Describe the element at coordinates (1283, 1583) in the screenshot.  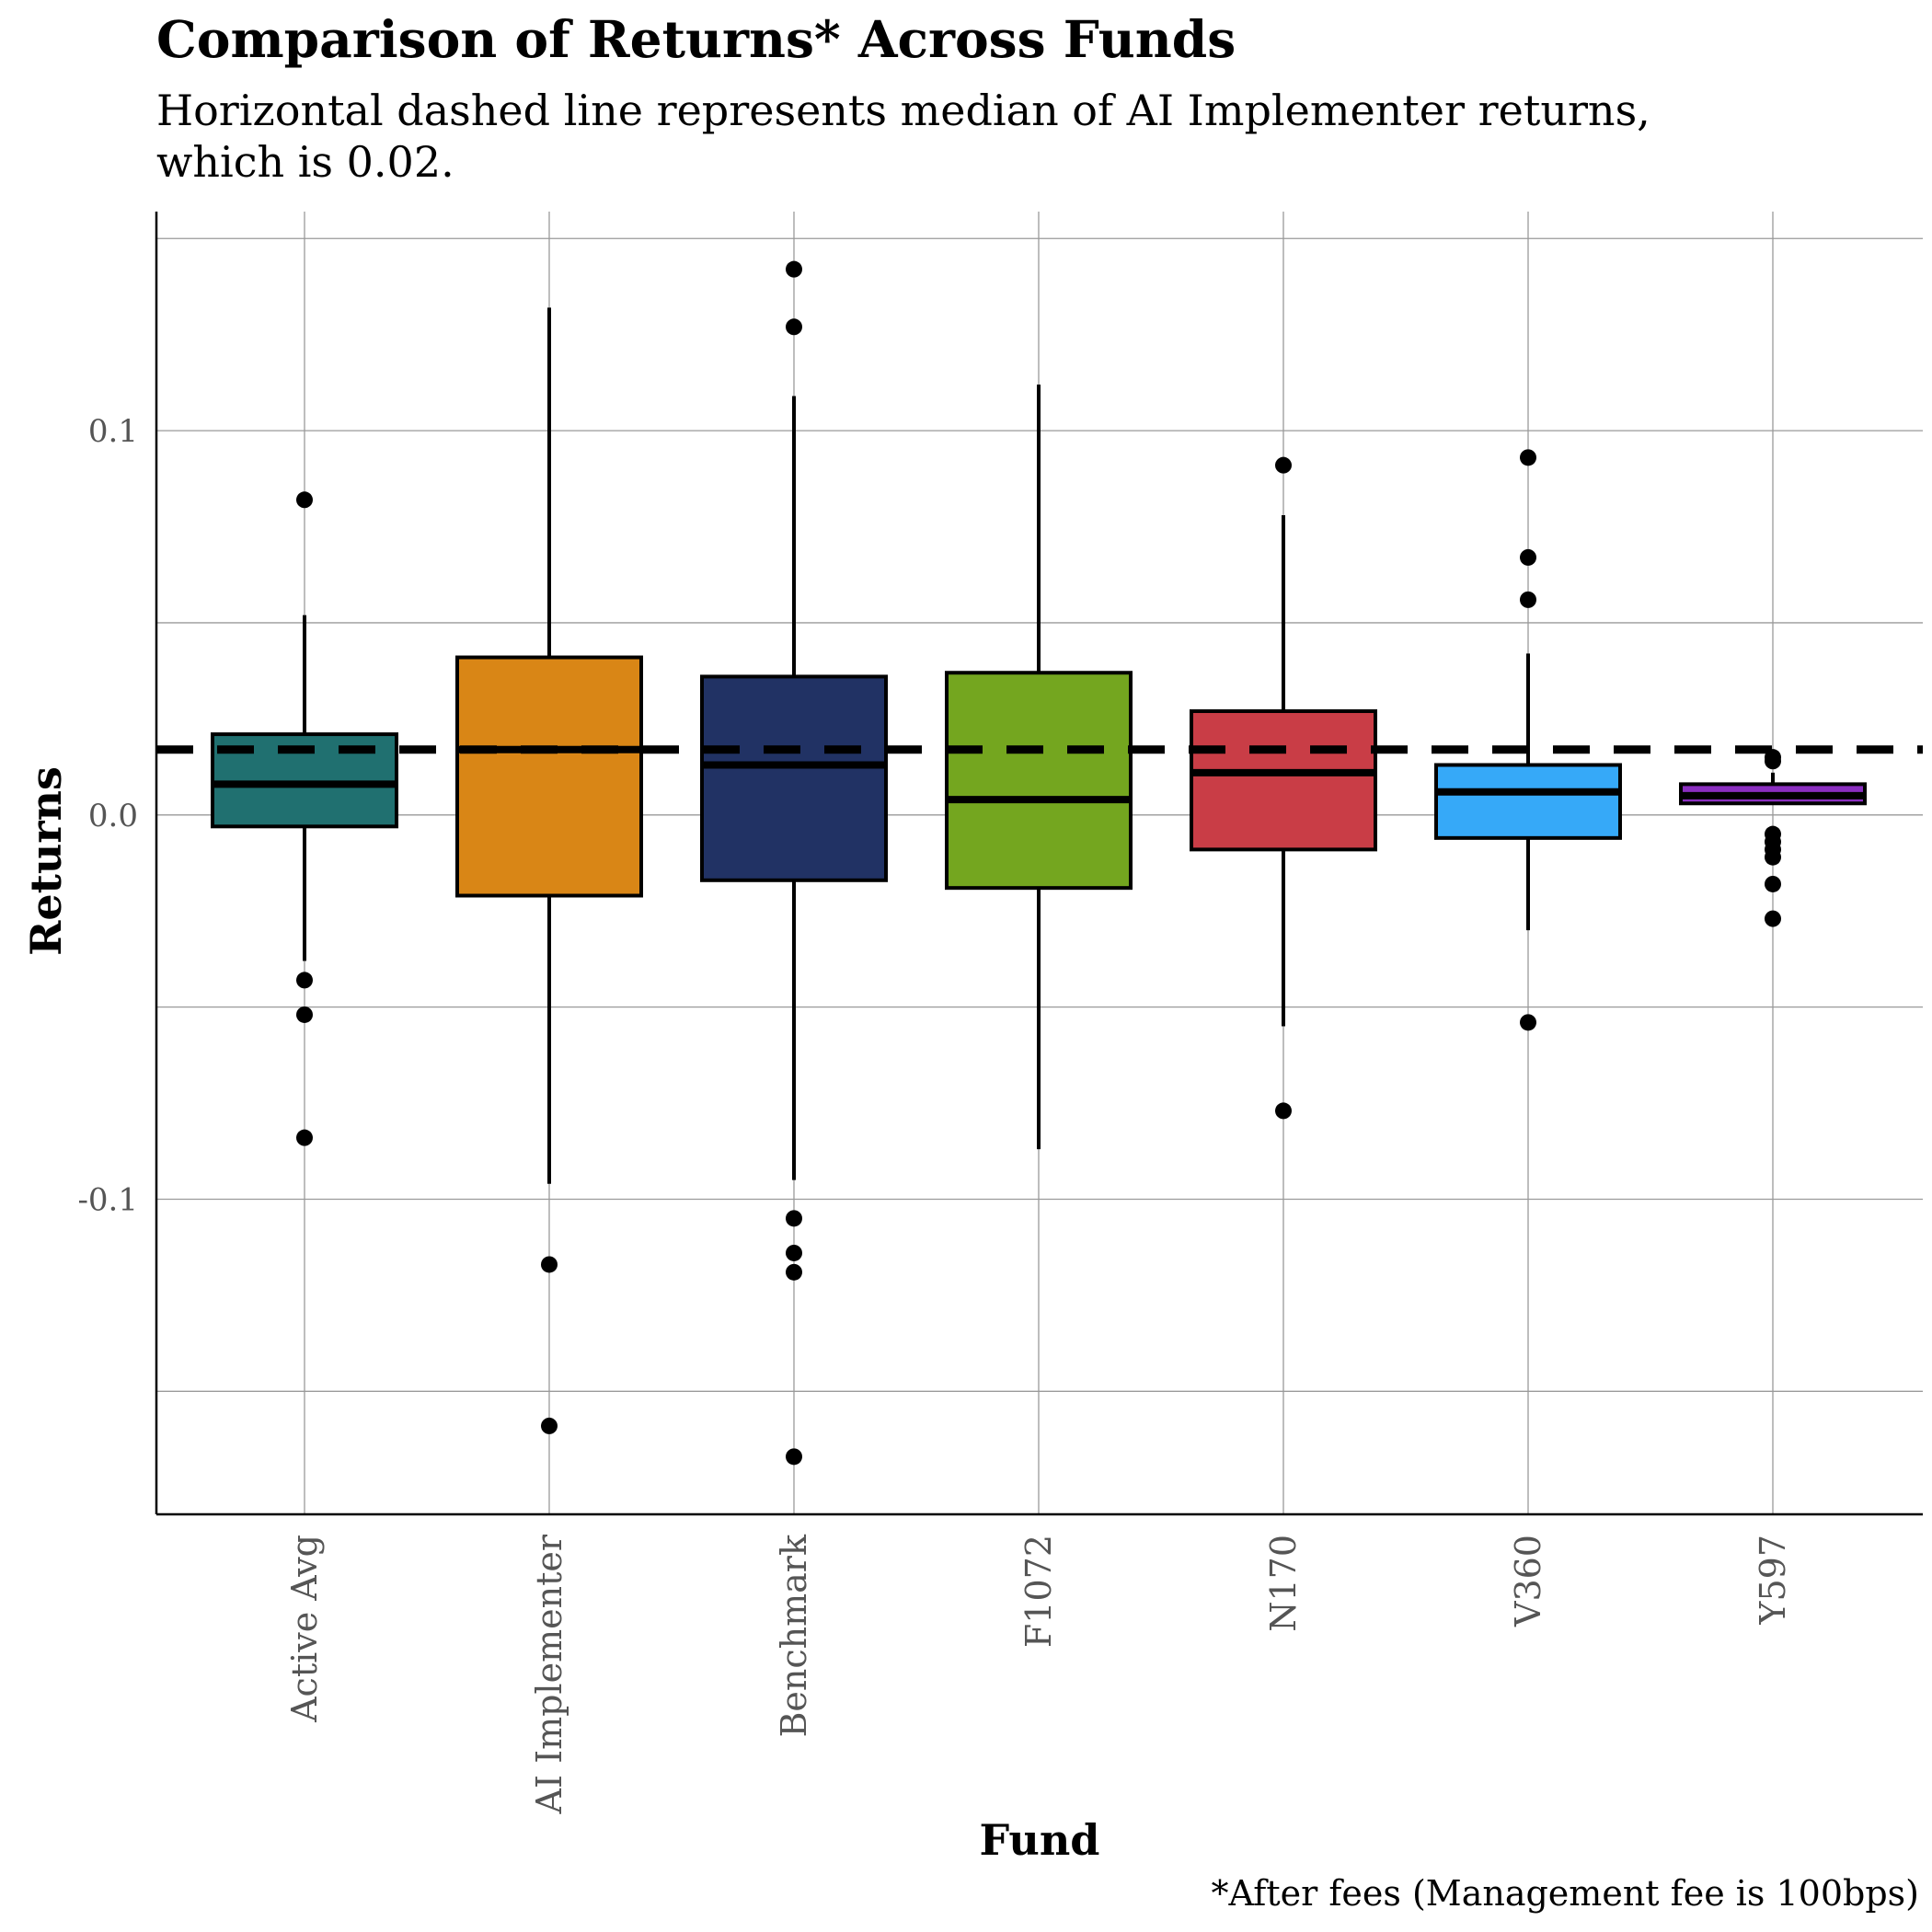
I see `x-tick-label: N170` at that location.